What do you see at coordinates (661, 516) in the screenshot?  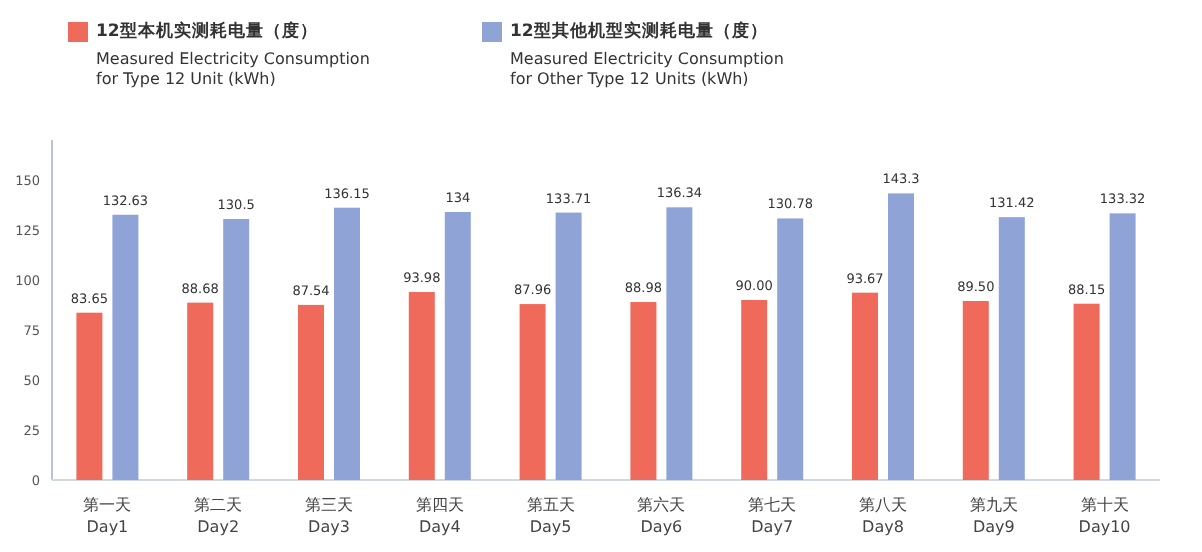 I see `x-tick-label: 第六天 Day6` at bounding box center [661, 516].